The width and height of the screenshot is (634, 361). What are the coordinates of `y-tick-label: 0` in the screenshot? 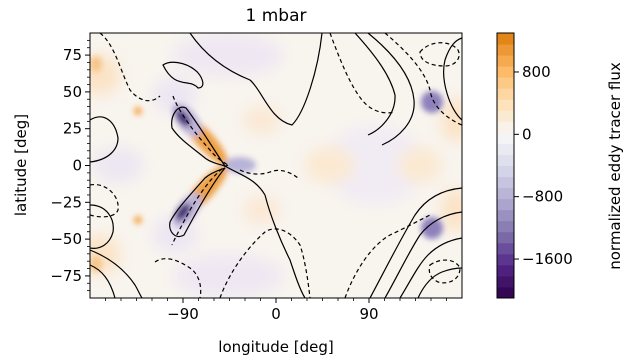 It's located at (77, 166).